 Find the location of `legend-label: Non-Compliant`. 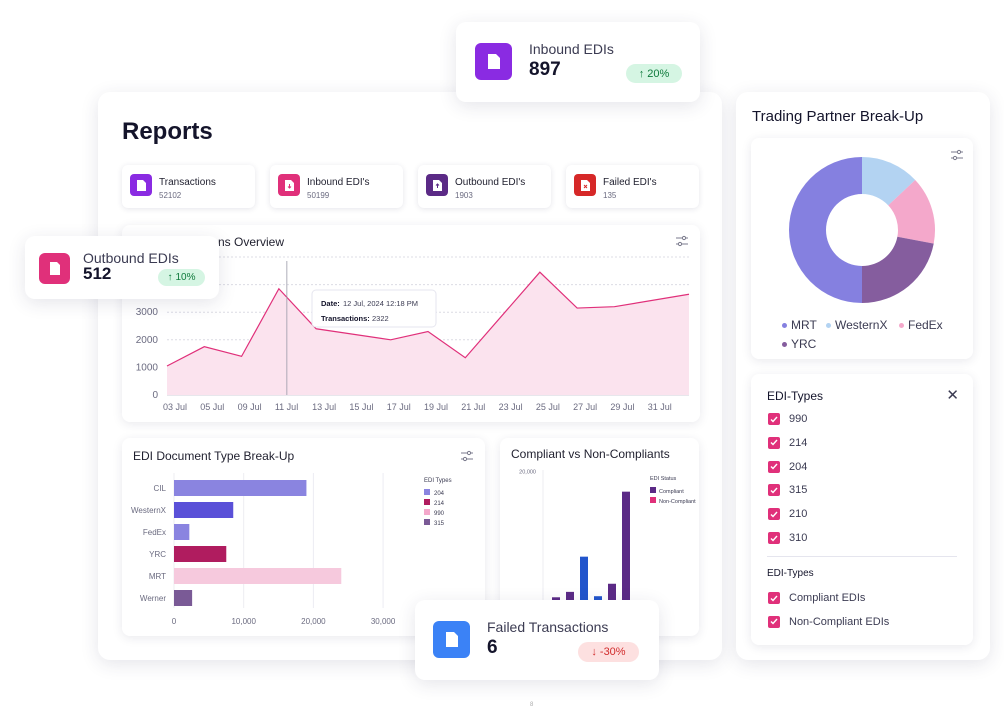

legend-label: Non-Compliant is located at coordinates (677, 502).